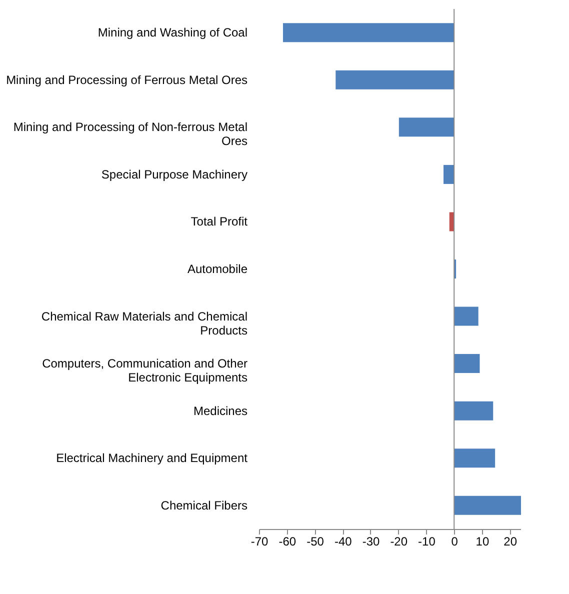 The height and width of the screenshot is (594, 569). I want to click on y-tick-label: Mining and Processing of Non-ferrous Metal Ores, so click(130, 134).